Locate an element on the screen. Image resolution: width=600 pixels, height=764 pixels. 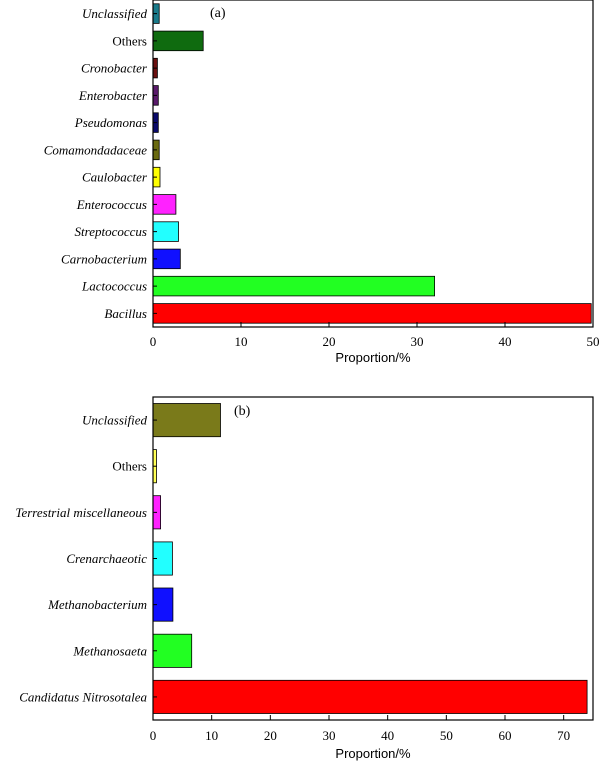
category-label-a-10: Lactococcus is located at coordinates (114, 286).